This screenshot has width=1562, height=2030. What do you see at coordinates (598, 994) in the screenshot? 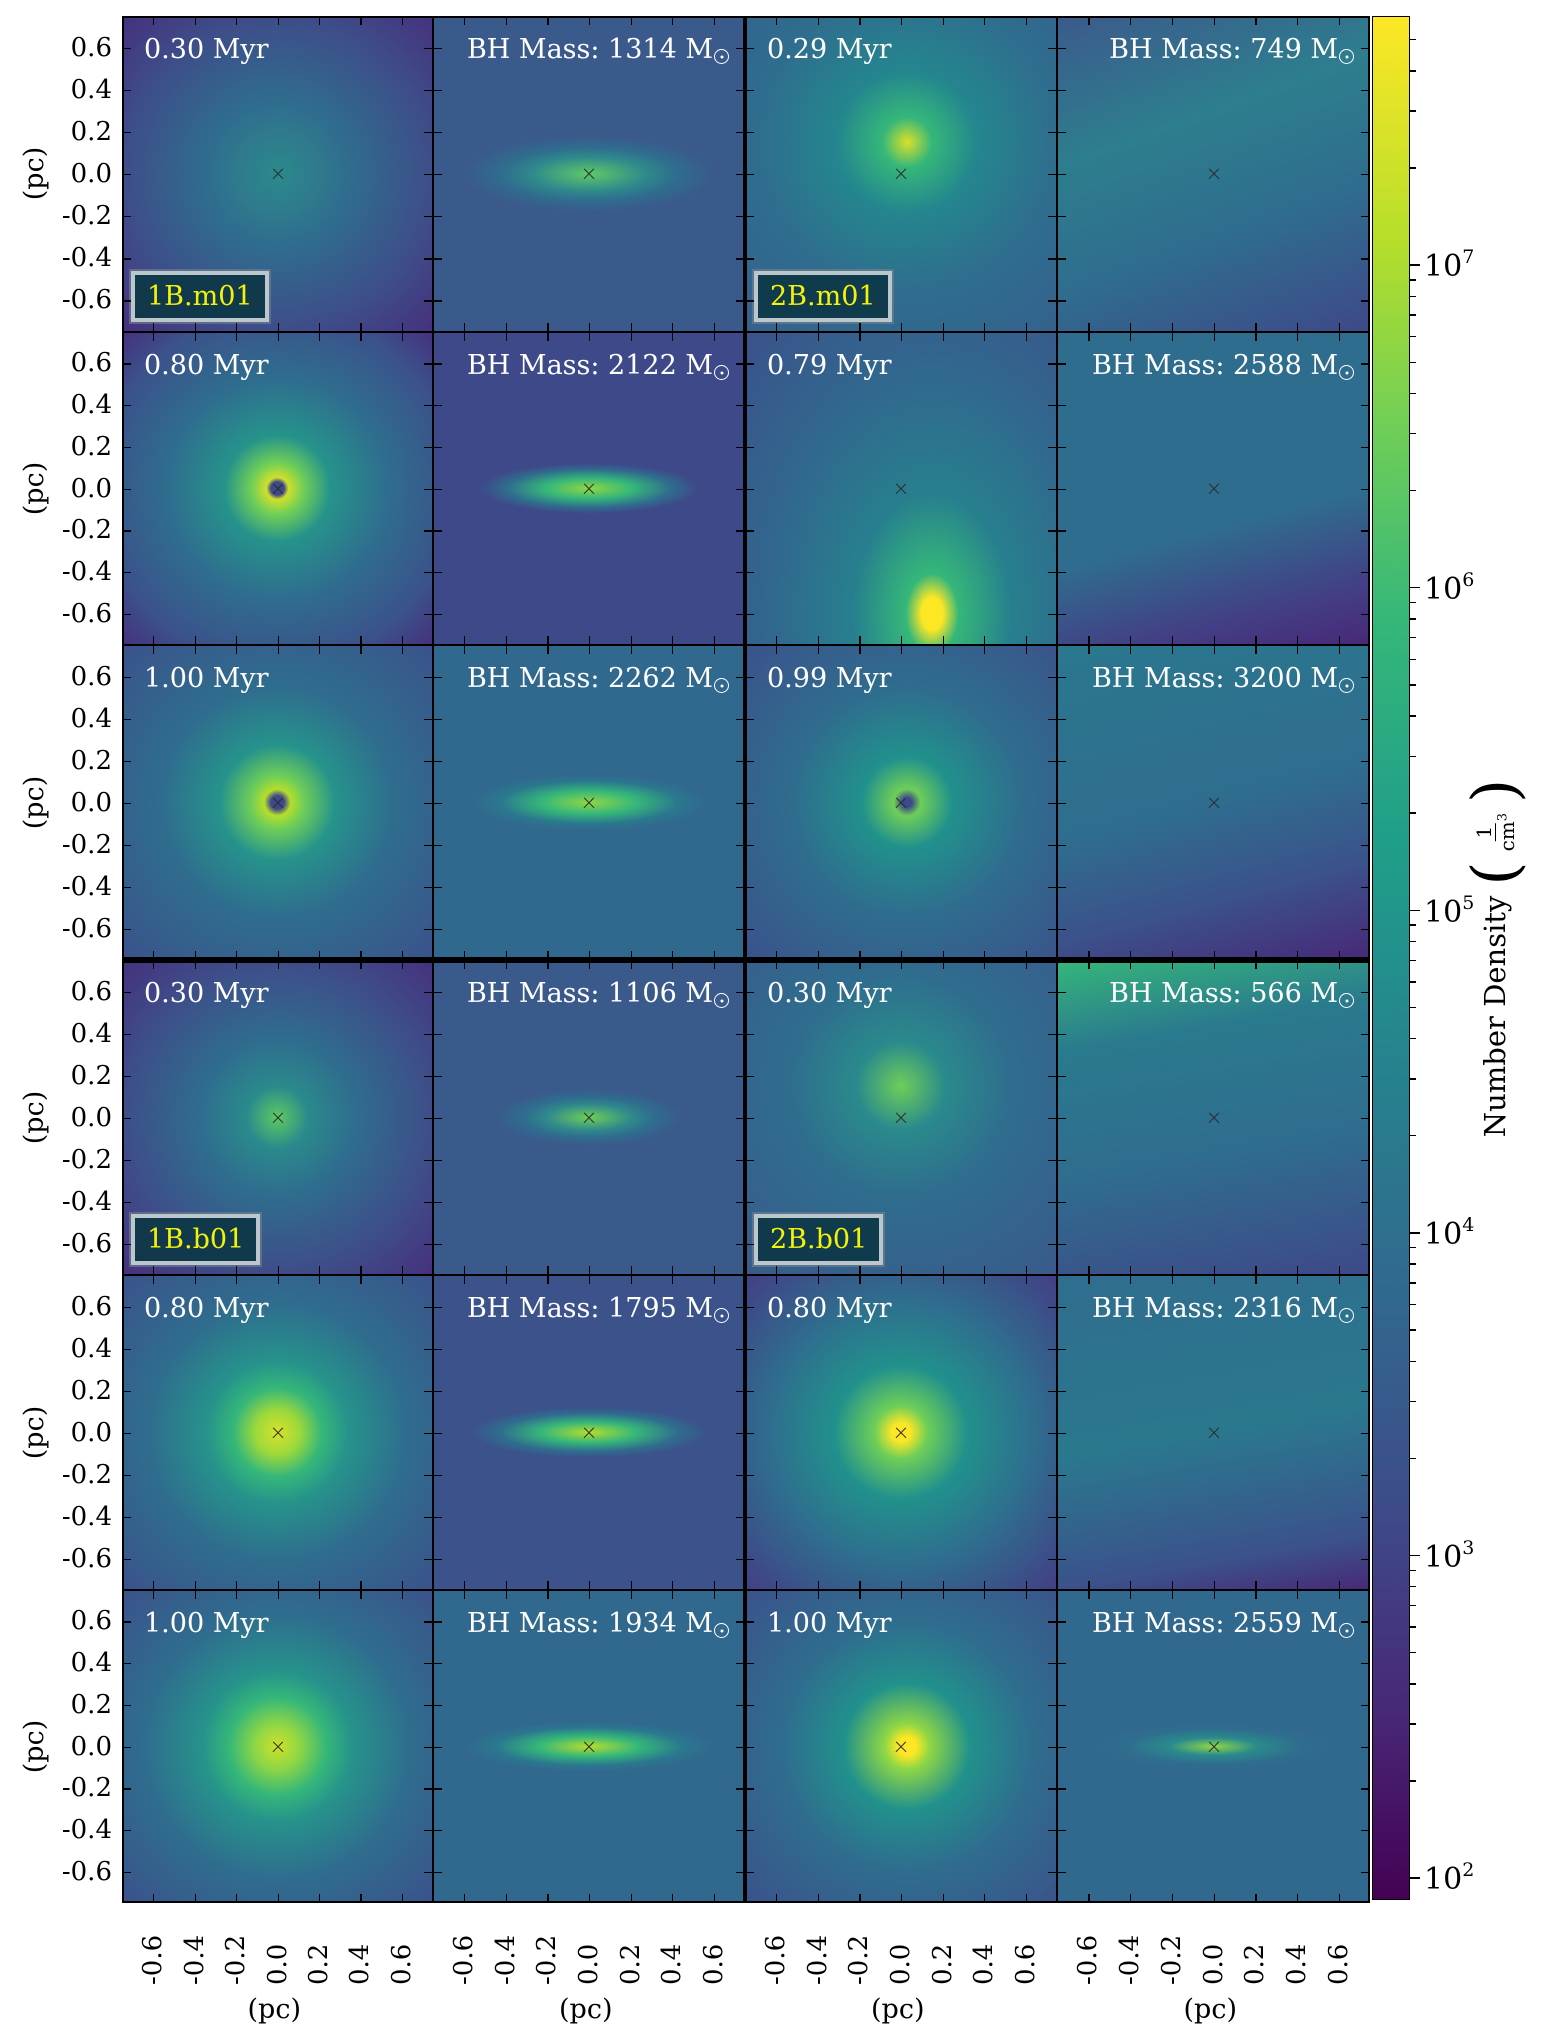
I see `bh-mass-label: BH Mass: 1106 M` at bounding box center [598, 994].